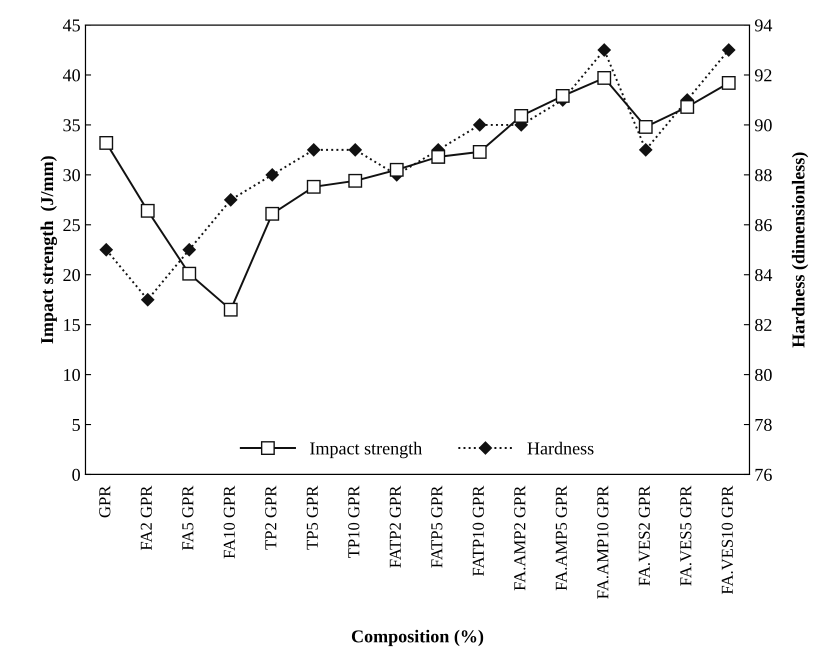 The height and width of the screenshot is (659, 830). Describe the element at coordinates (104, 502) in the screenshot. I see `x-tick-label: GPR` at that location.